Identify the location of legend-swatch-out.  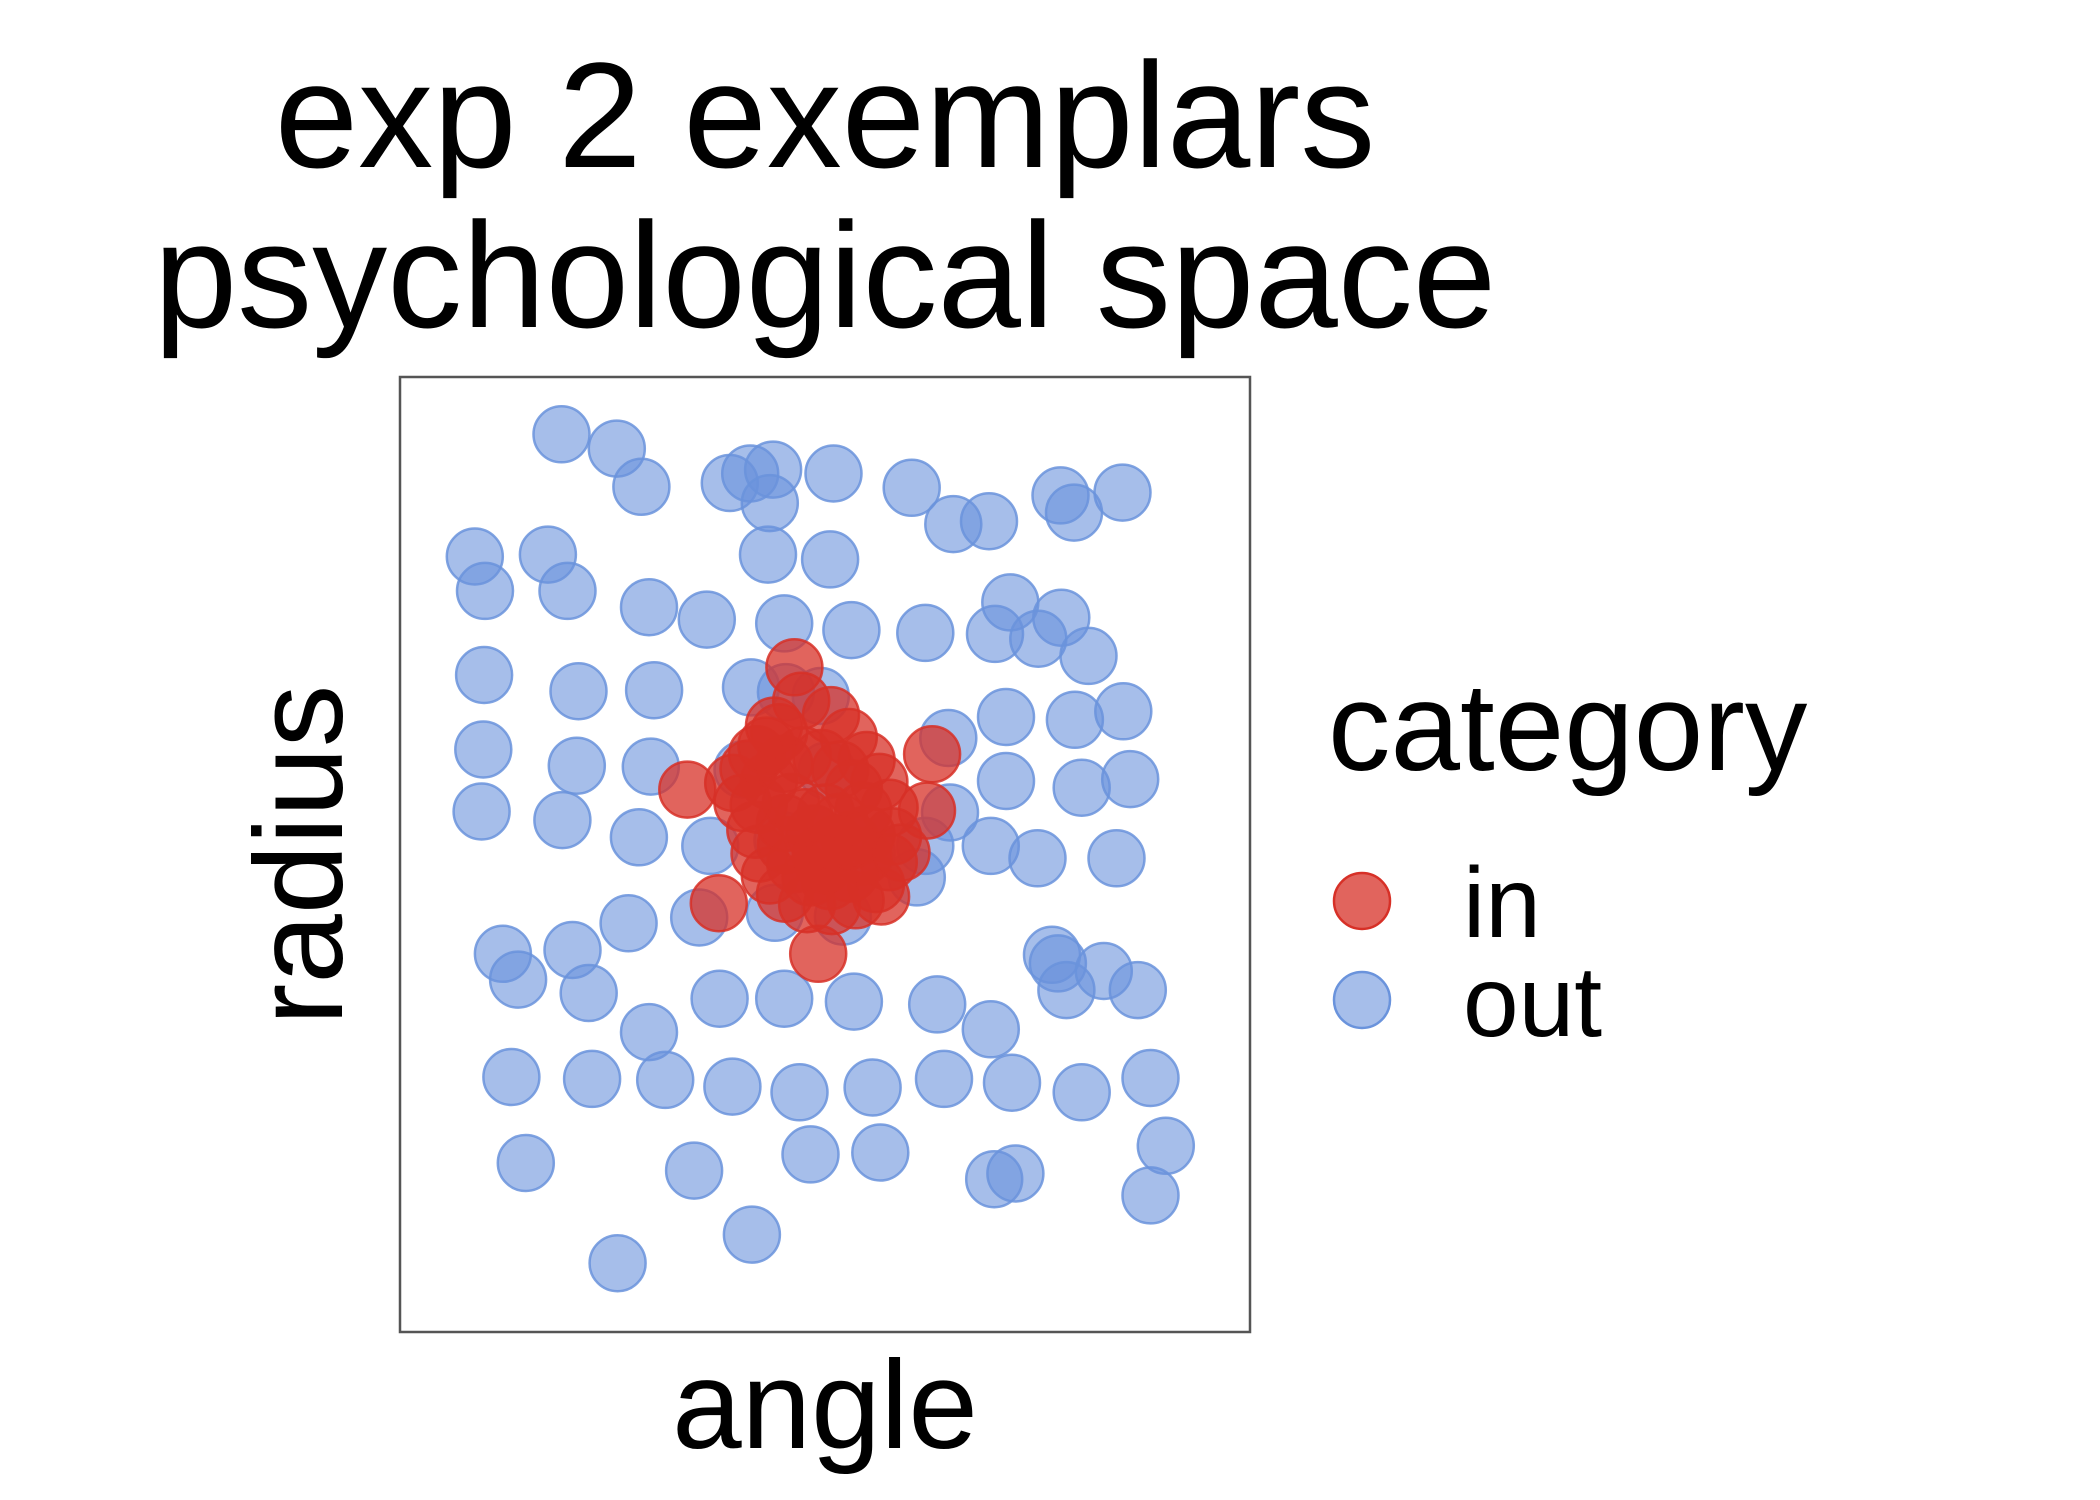
(1362, 1000).